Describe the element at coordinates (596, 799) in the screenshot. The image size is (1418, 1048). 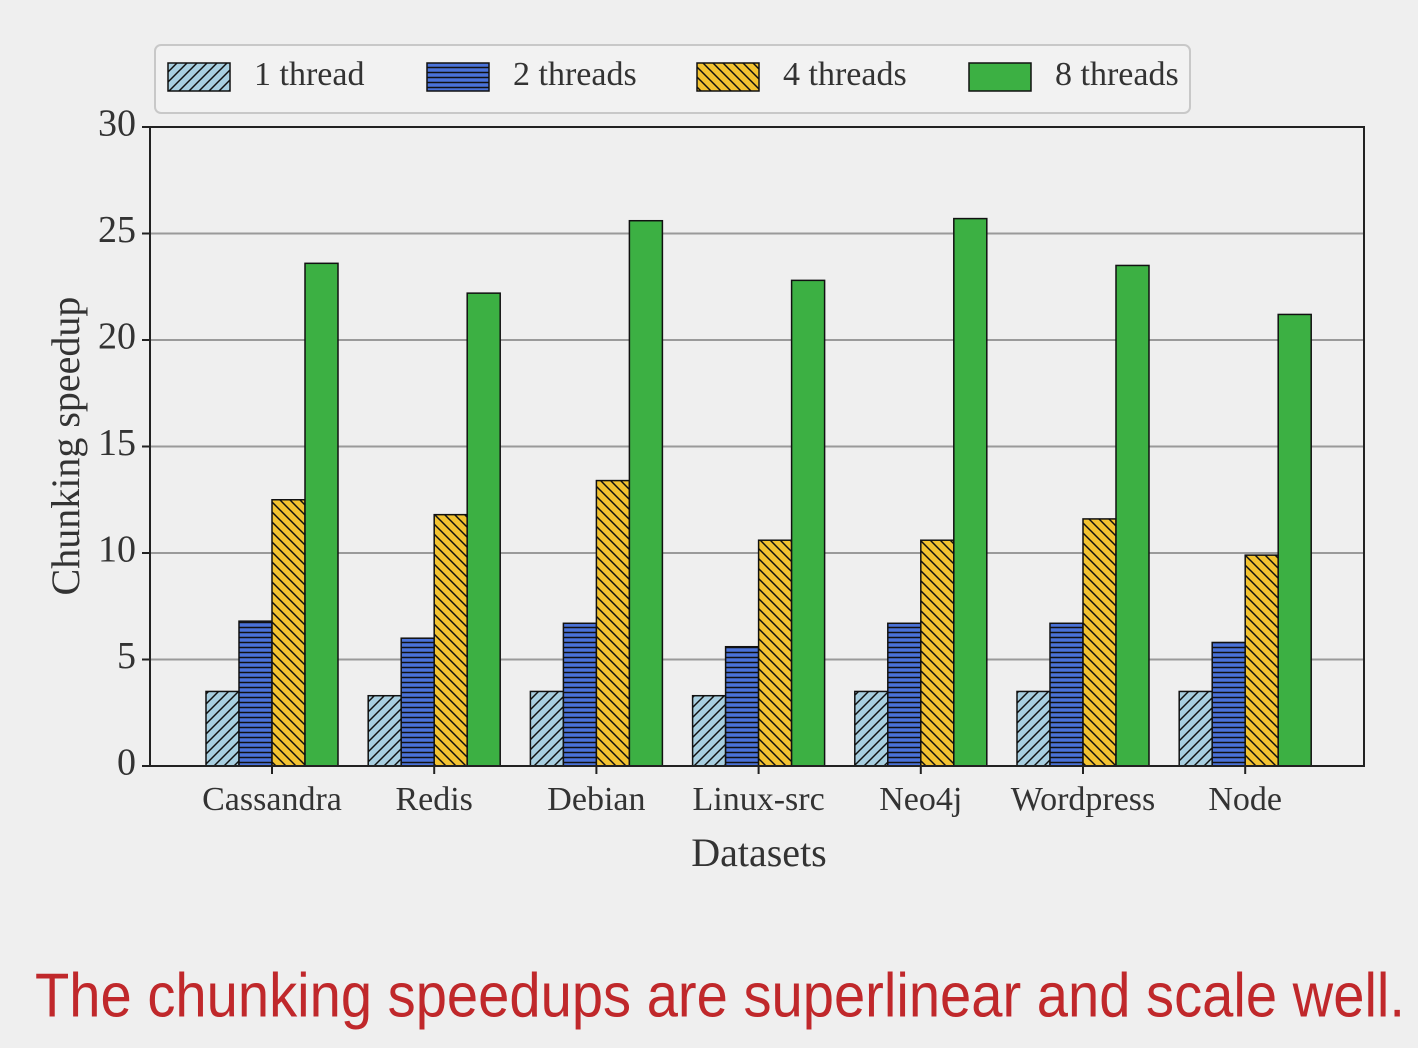
I see `x-tick-label: Debian` at that location.